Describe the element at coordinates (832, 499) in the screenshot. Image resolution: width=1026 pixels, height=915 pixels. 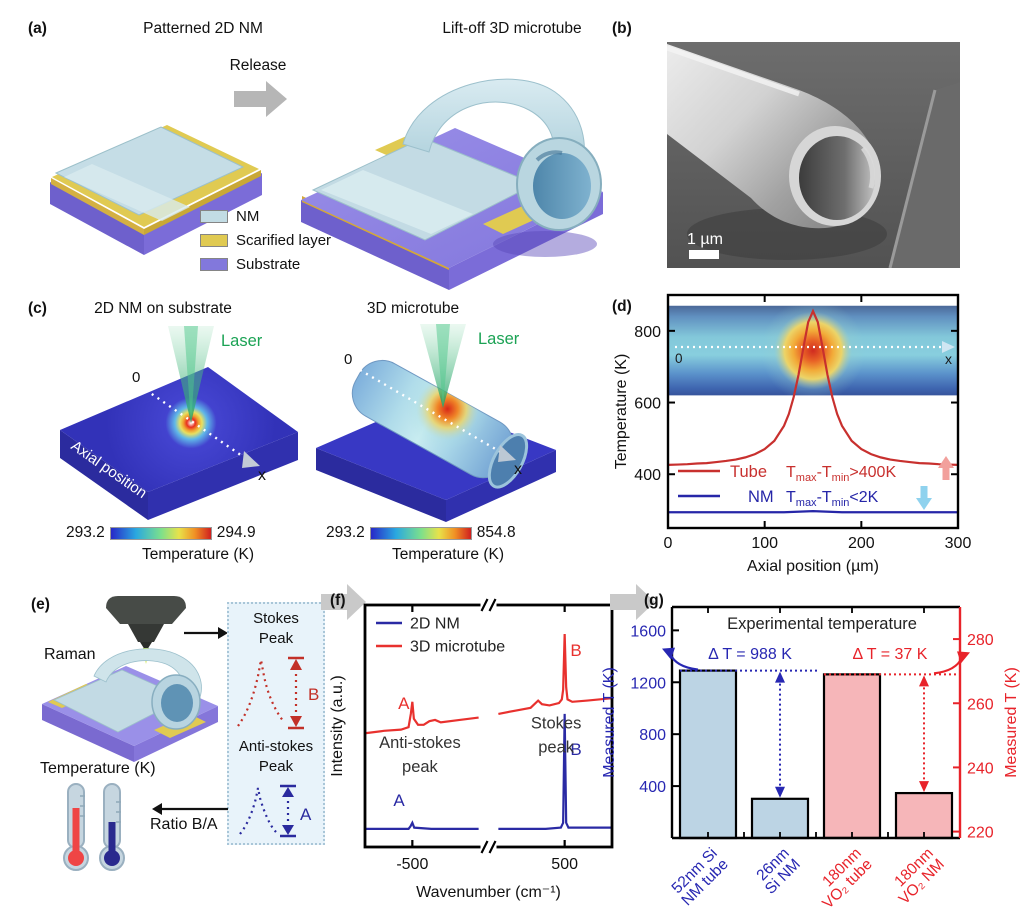
I see `svg-text: Tmax-Tmin<2K` at that location.